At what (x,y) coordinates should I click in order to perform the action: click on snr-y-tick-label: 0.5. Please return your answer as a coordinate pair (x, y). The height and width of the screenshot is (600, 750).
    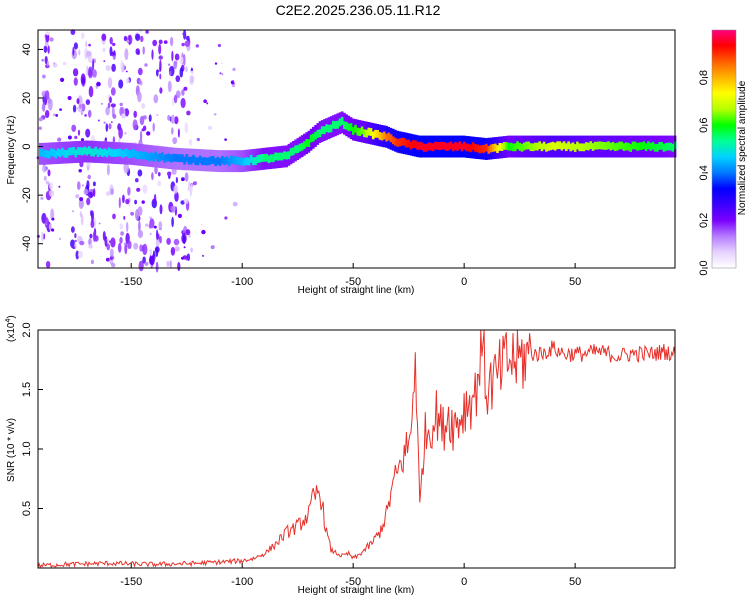
    Looking at the image, I should click on (27, 508).